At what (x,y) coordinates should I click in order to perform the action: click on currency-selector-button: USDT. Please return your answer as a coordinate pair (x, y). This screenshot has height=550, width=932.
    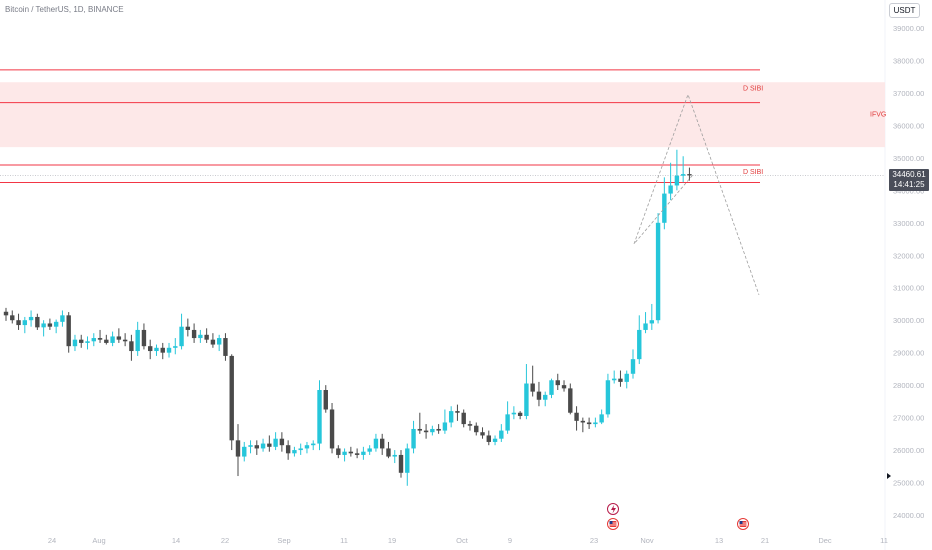
    Looking at the image, I should click on (904, 10).